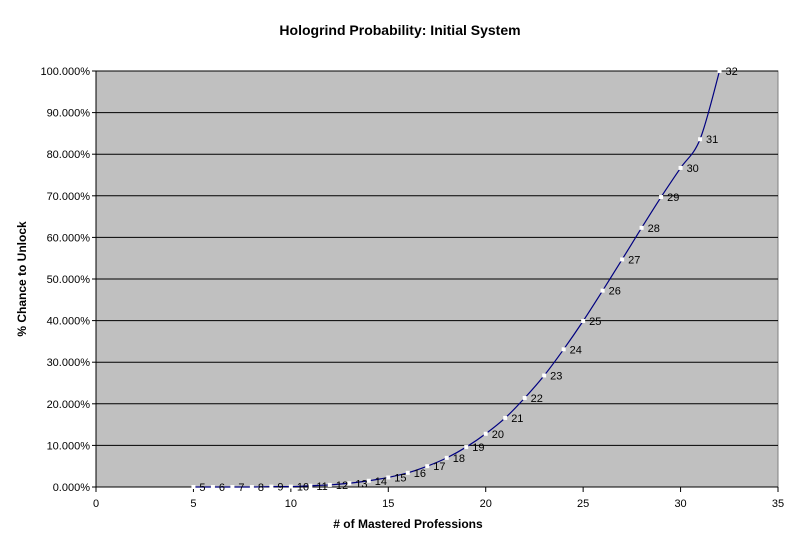  Describe the element at coordinates (69, 363) in the screenshot. I see `y-tick-label: 30.000%` at that location.